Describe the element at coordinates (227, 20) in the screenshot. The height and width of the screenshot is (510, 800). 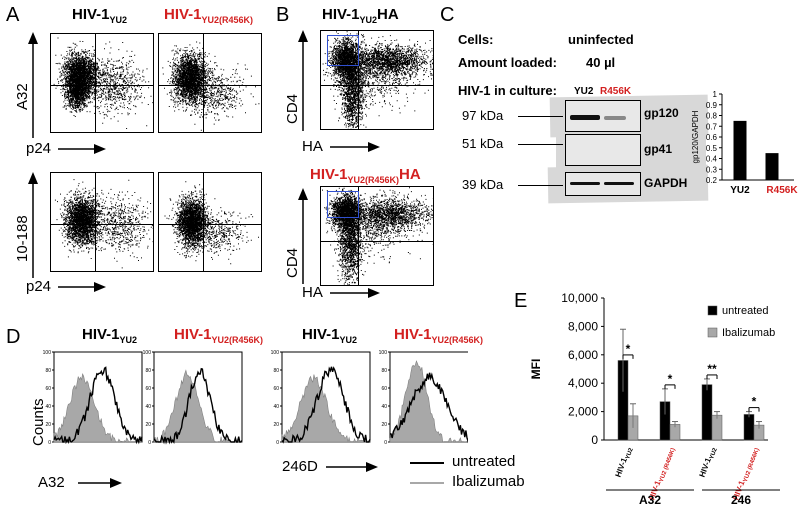
I see `title-sub: YU2(R456K)` at that location.